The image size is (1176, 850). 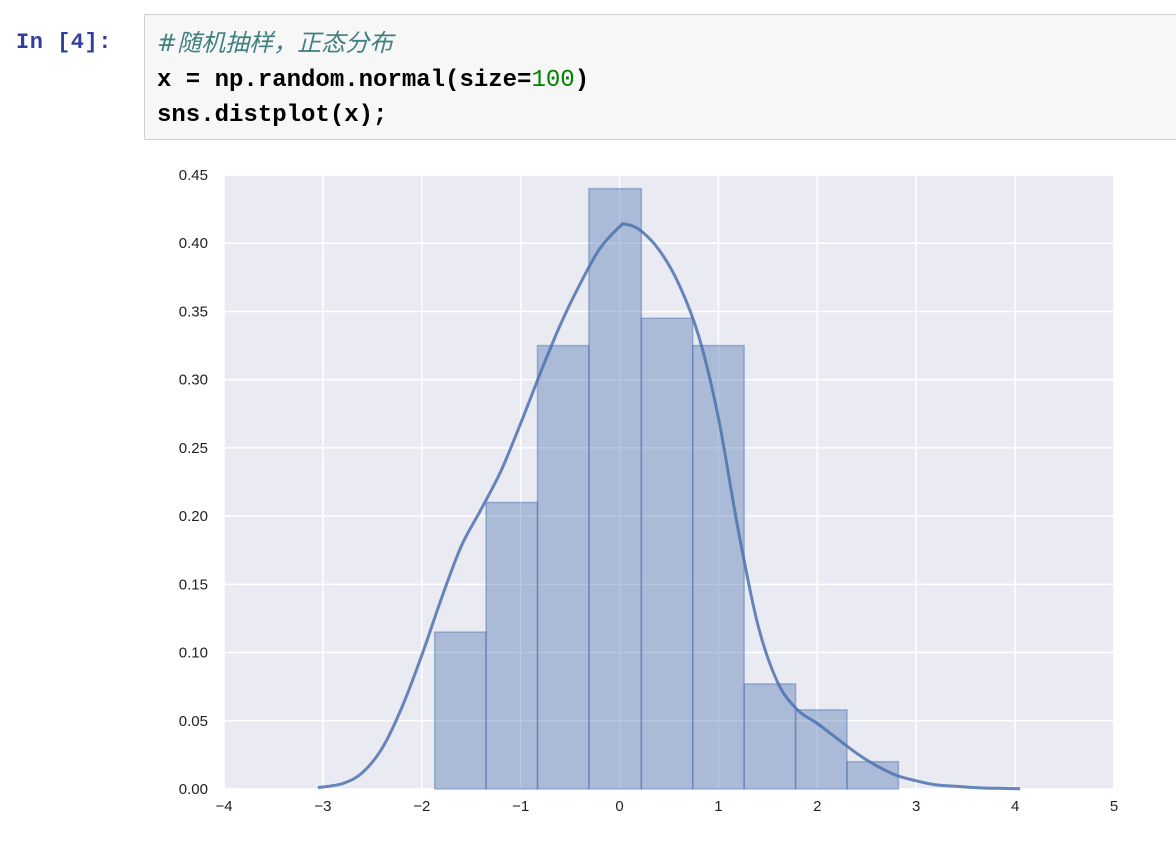 I want to click on y-tick-label: 0.10, so click(x=193, y=653).